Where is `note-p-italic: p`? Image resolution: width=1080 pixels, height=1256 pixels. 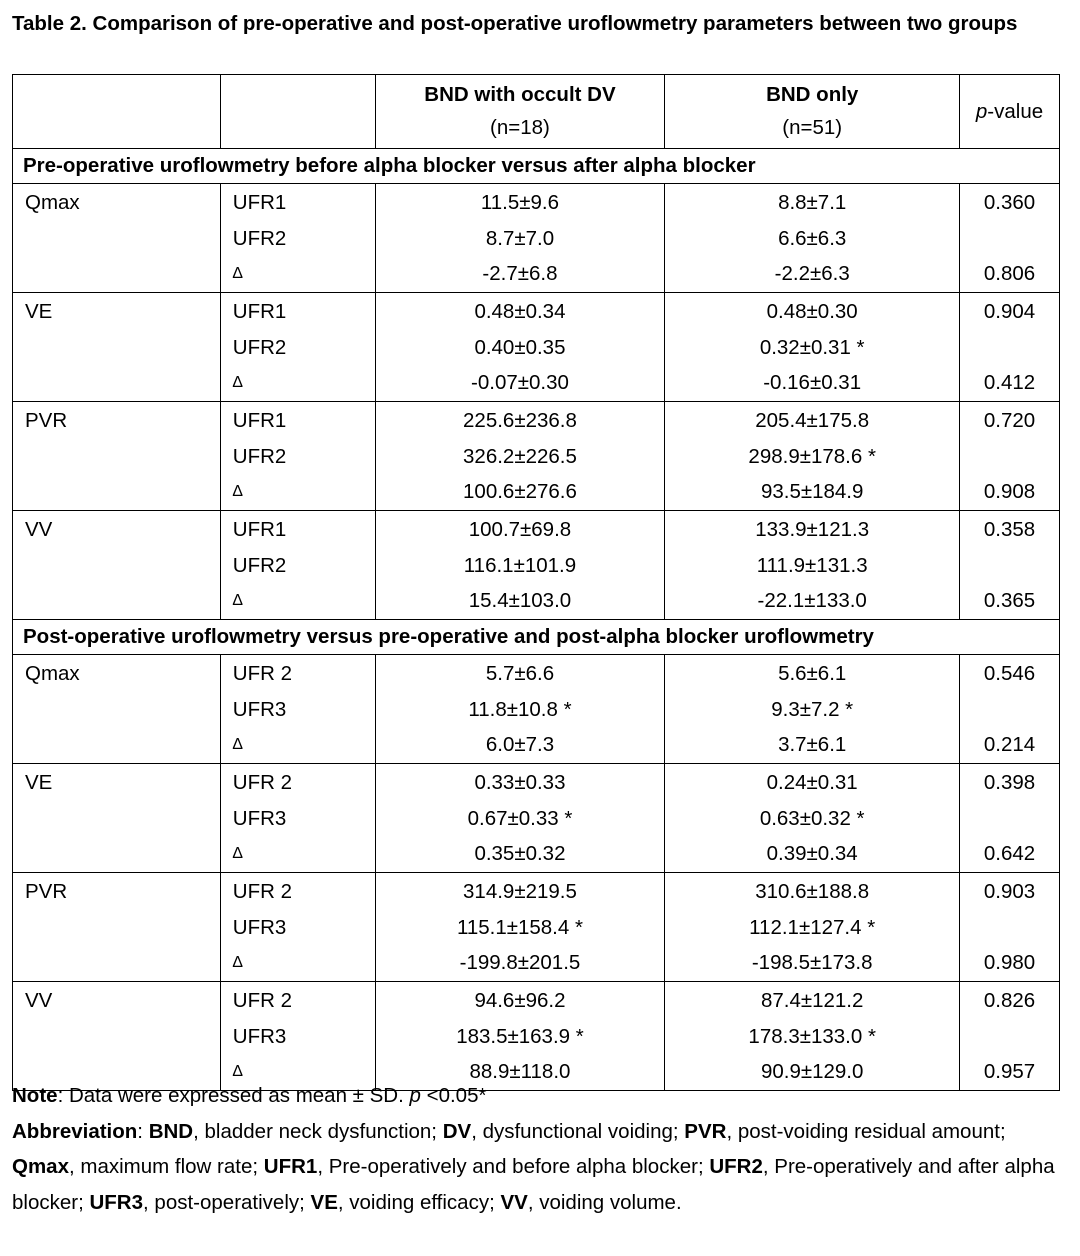
note-p-italic: p is located at coordinates (415, 1095).